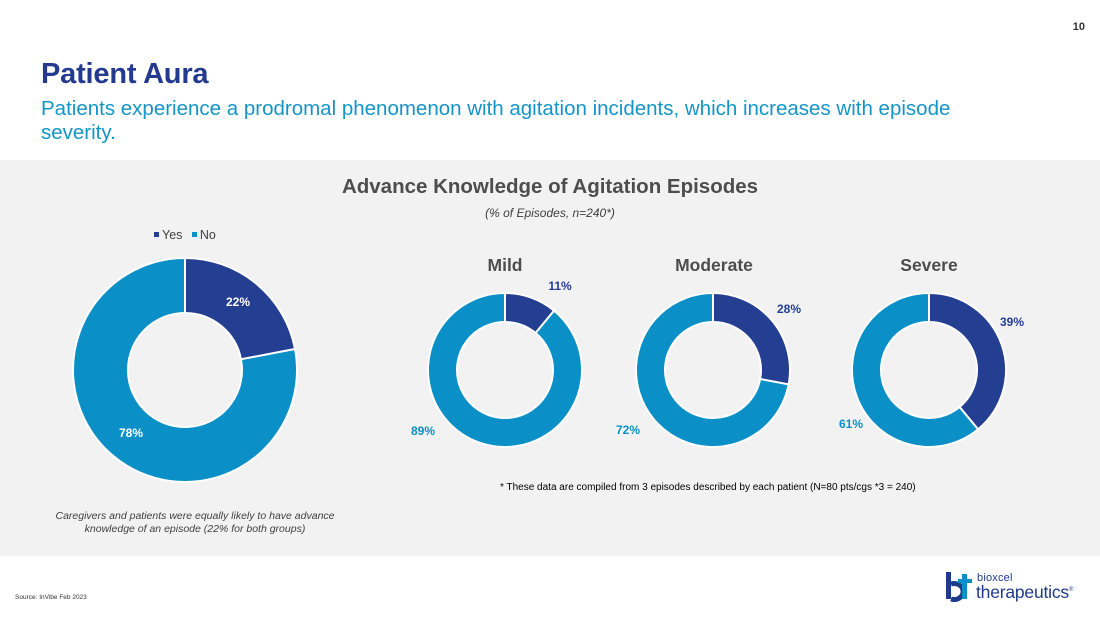  What do you see at coordinates (1078, 27) in the screenshot?
I see `page-number: 10` at bounding box center [1078, 27].